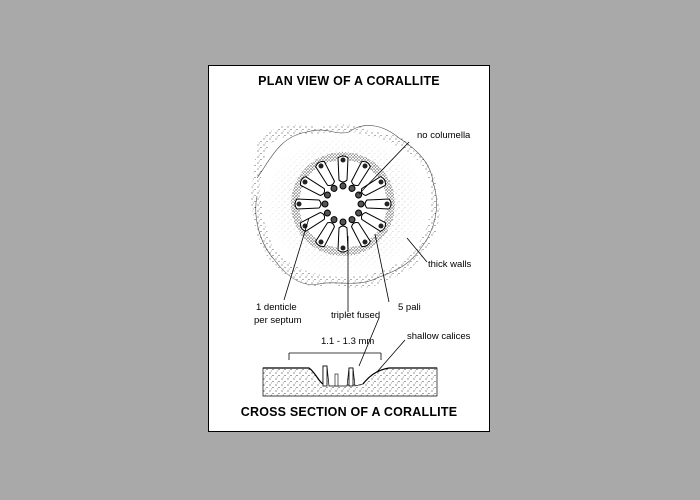  What do you see at coordinates (350, 381) in the screenshot?
I see `cross-section` at bounding box center [350, 381].